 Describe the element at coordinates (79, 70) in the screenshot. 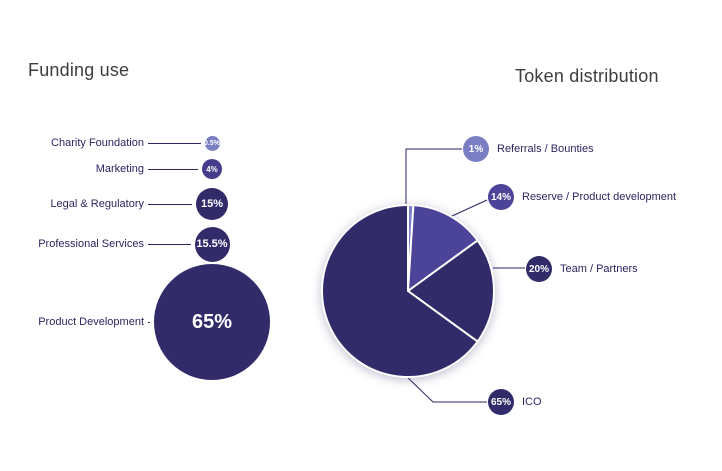

I see `funding-chart-title: Funding use` at that location.